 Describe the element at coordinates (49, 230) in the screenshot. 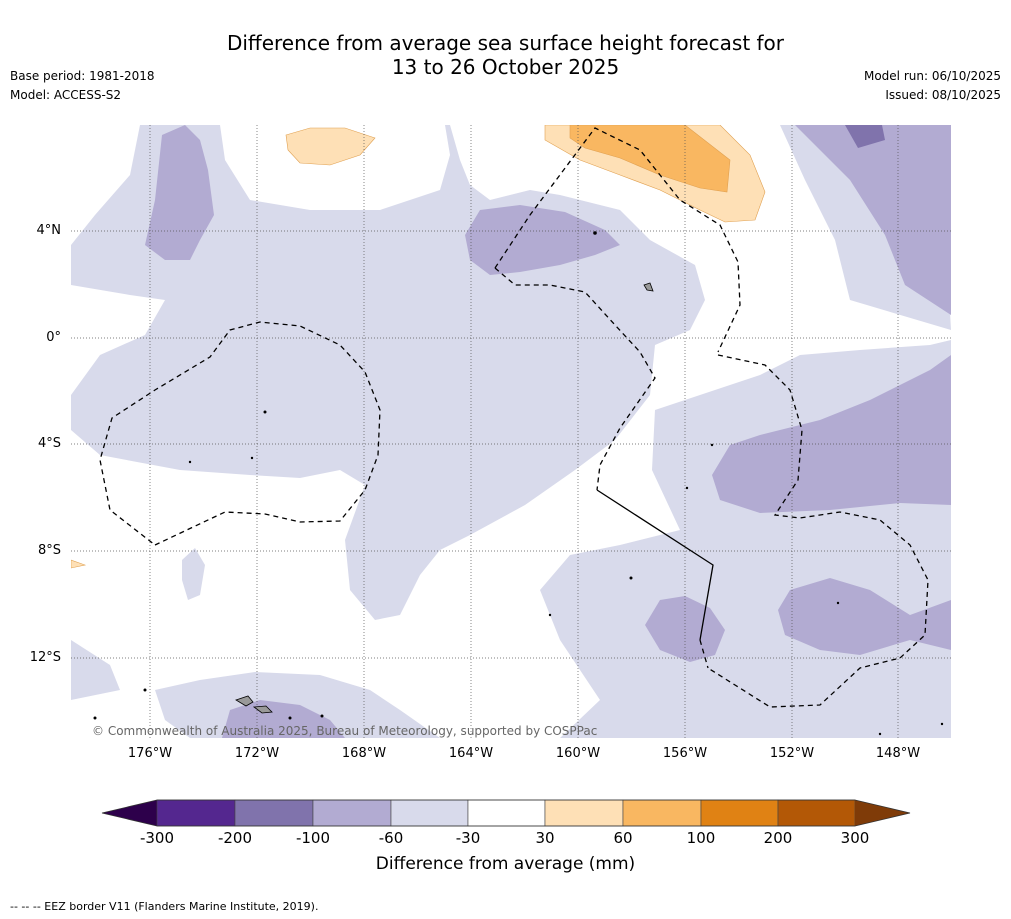

I see `lat-label-4n: 4°N` at that location.